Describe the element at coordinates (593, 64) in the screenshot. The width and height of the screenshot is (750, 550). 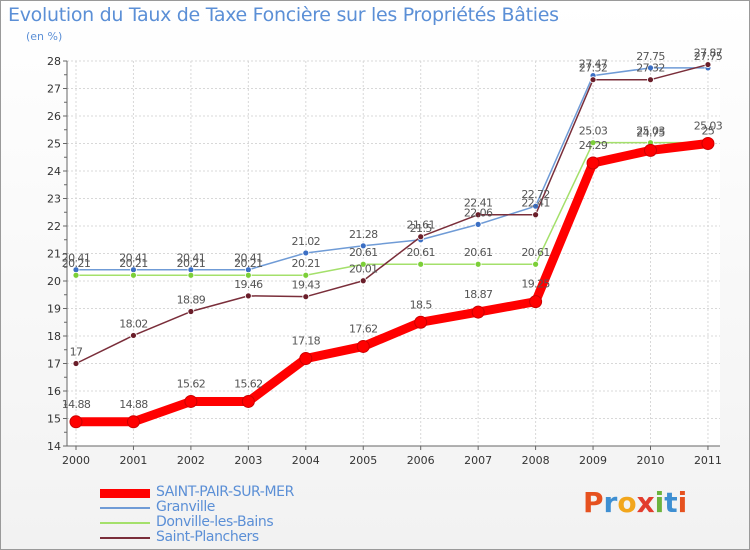
I see `data-label: 27.47` at that location.